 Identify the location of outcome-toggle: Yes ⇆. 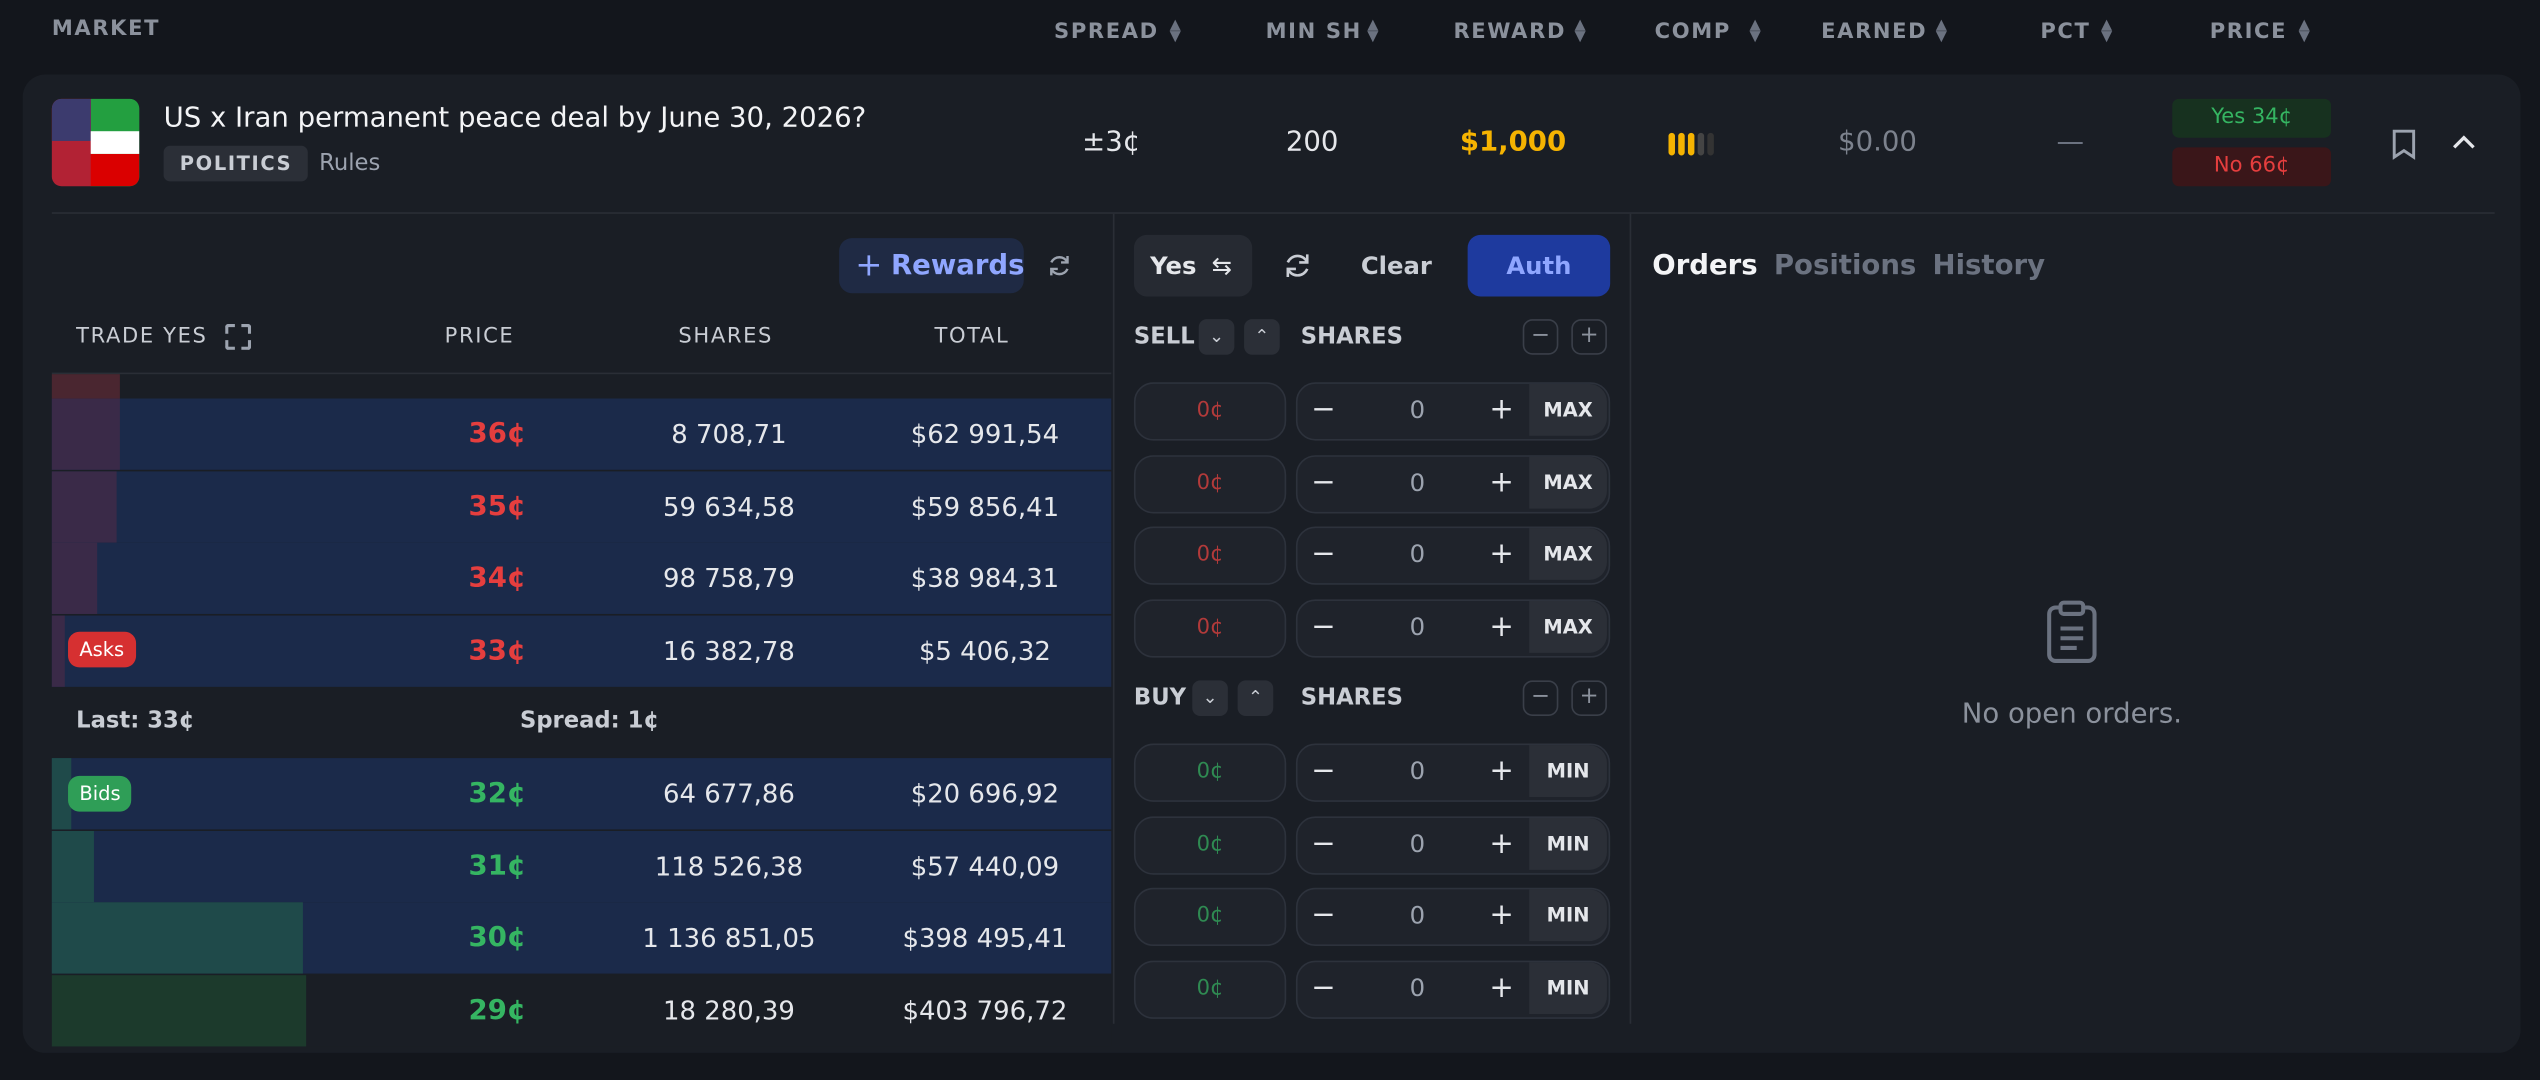
(1193, 265).